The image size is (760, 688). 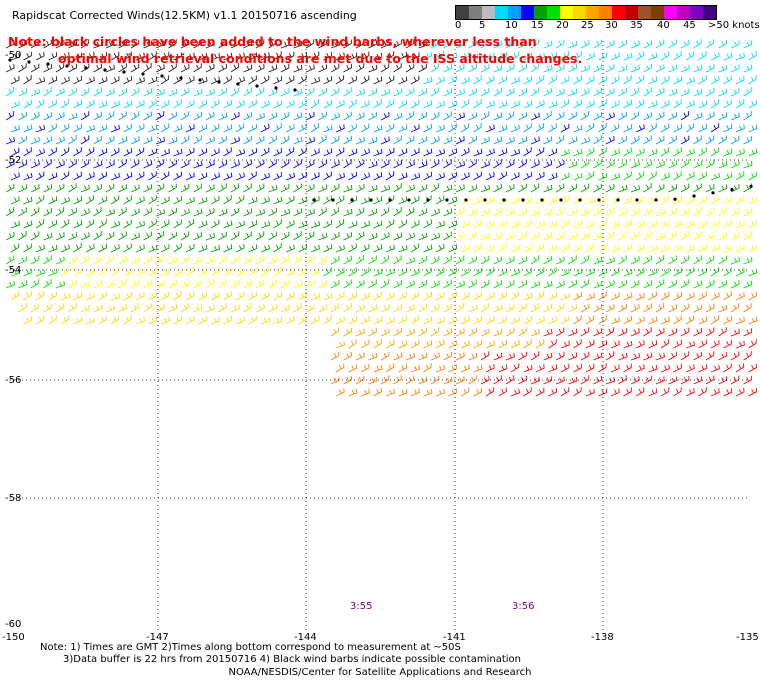 I want to click on lon-label: -144, so click(x=305, y=637).